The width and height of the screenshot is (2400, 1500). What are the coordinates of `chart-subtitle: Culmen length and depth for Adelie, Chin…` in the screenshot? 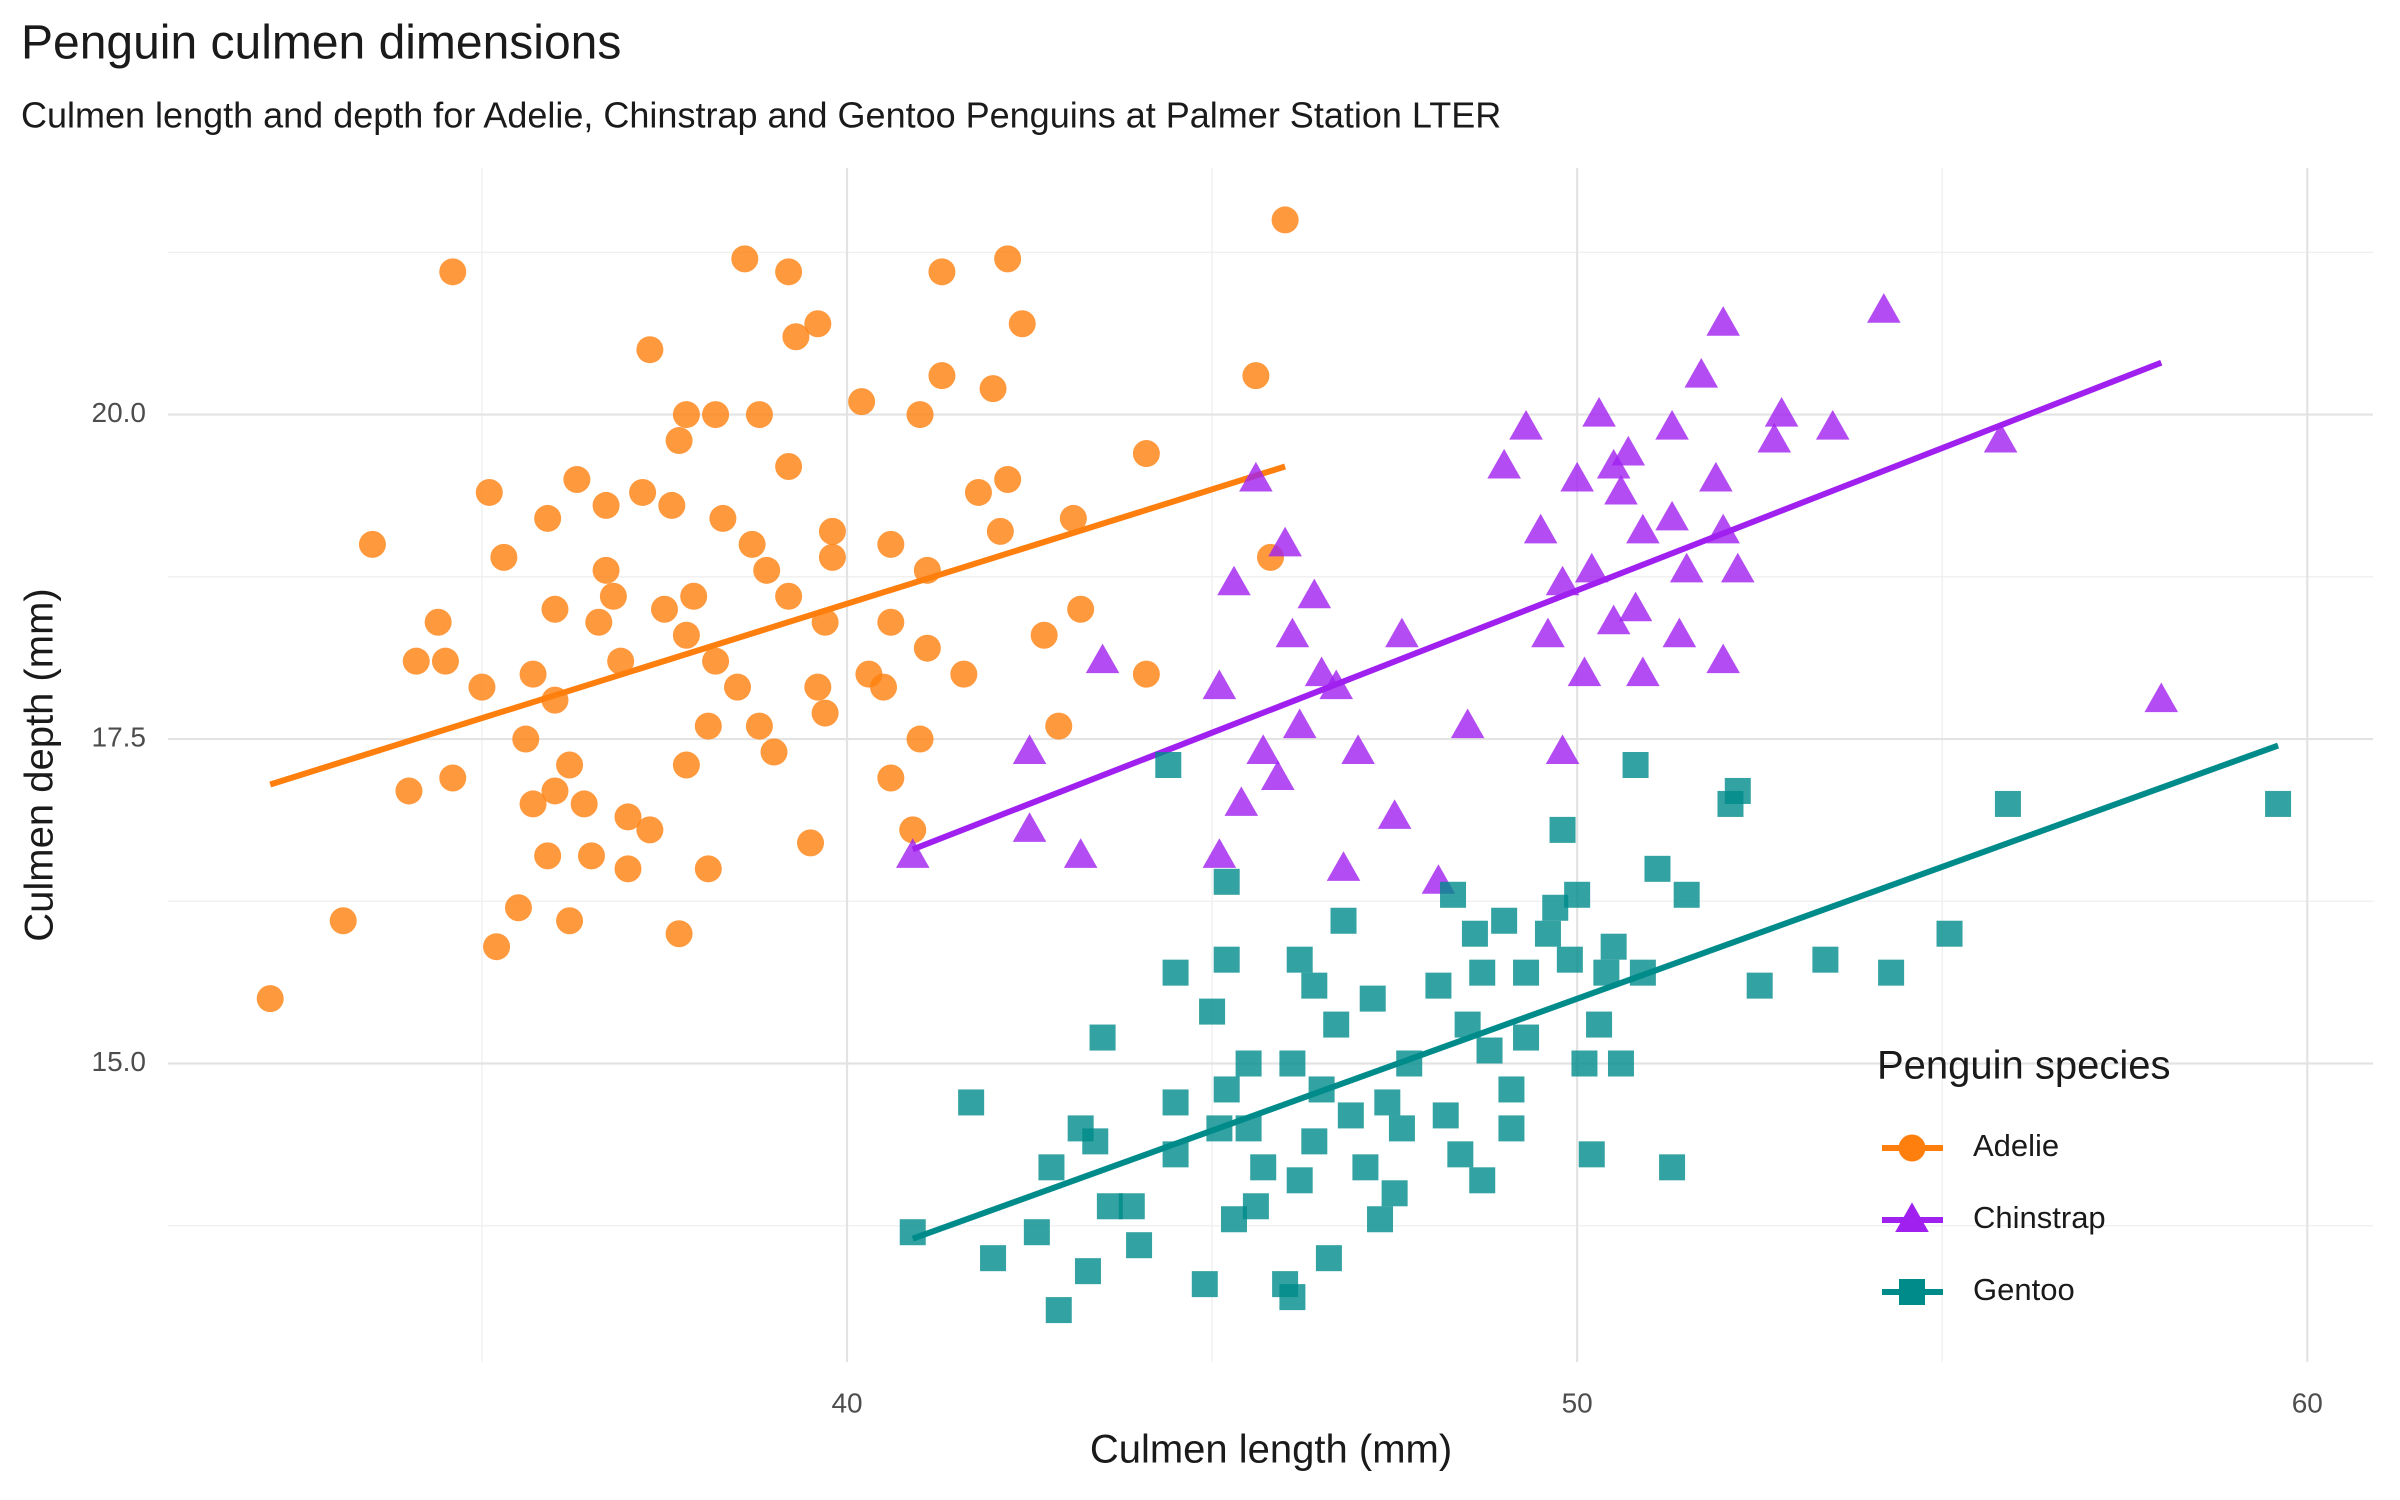 It's located at (761, 115).